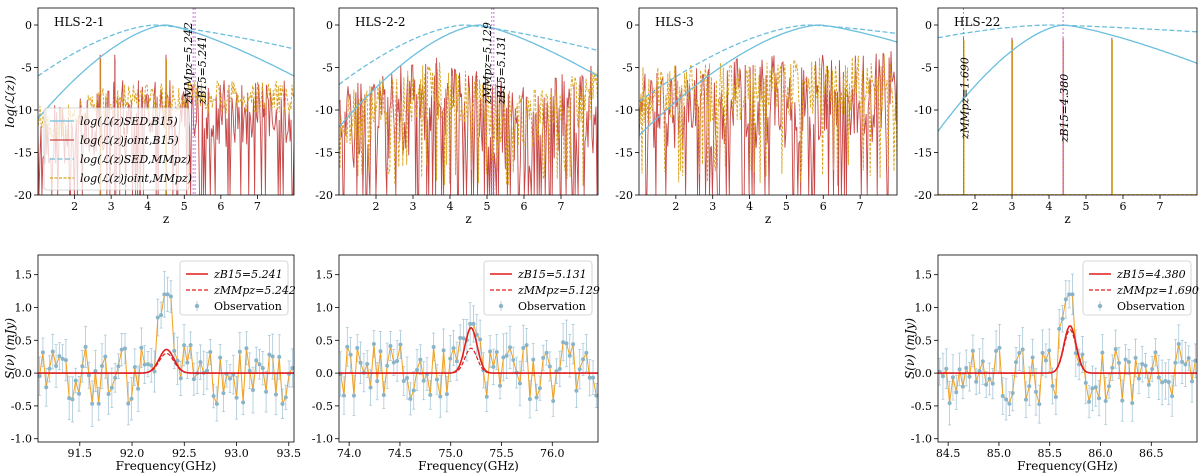 The width and height of the screenshot is (1200, 475). I want to click on top-panel-4-xlabel: z, so click(1067, 219).